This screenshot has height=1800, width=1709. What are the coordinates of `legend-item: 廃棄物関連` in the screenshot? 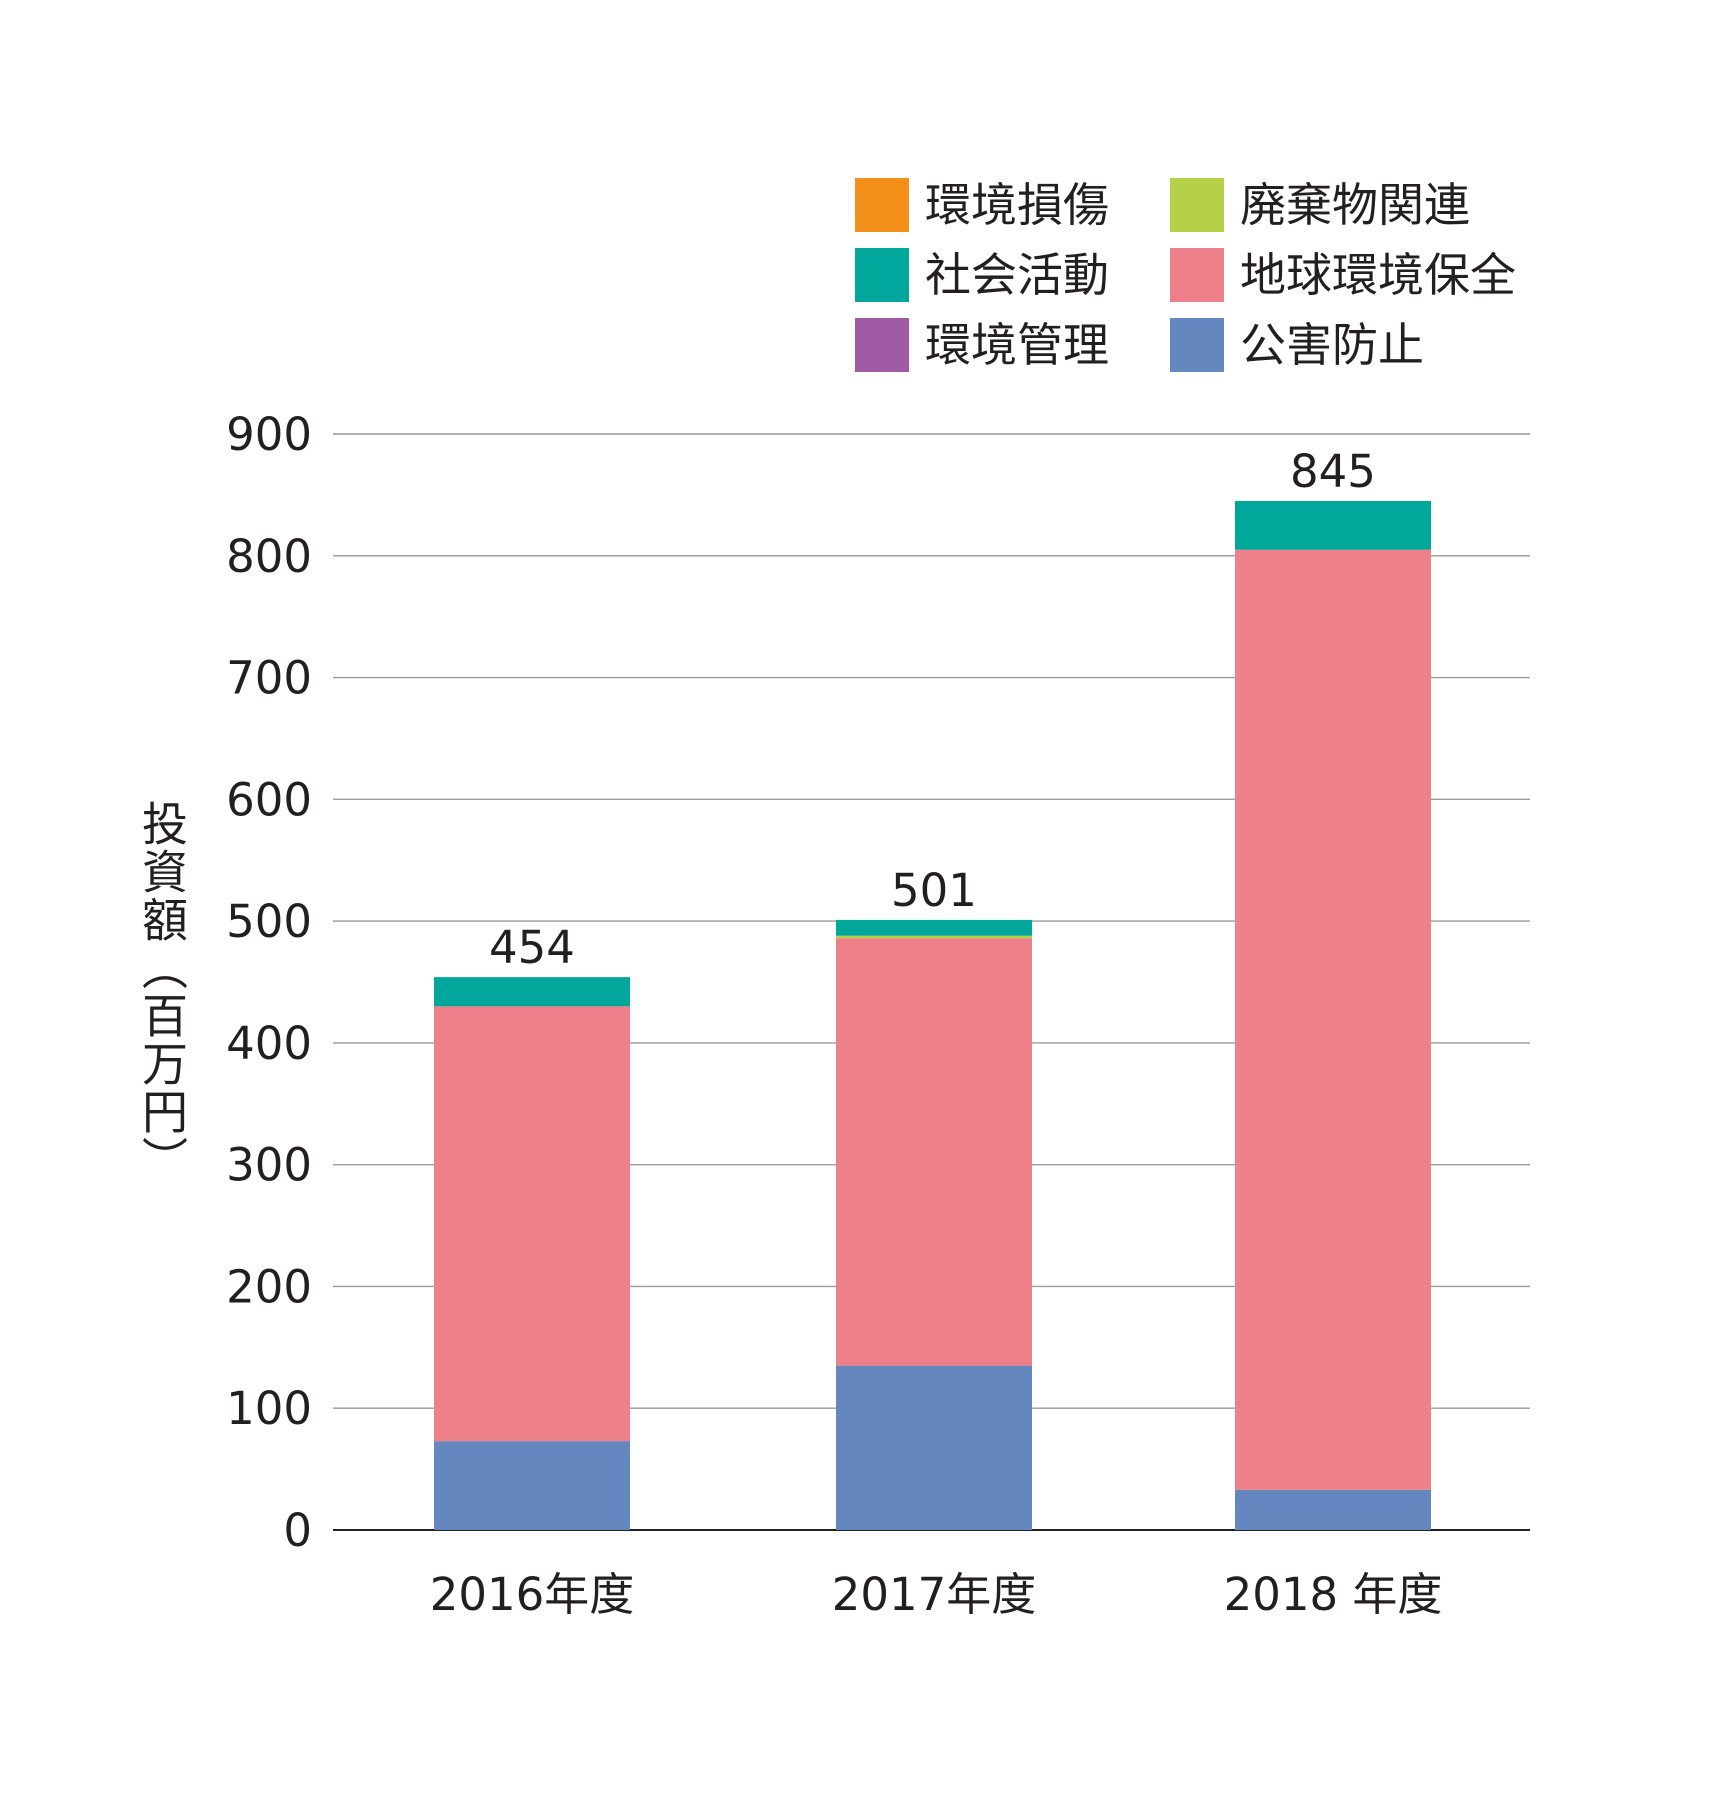 It's located at (1335, 205).